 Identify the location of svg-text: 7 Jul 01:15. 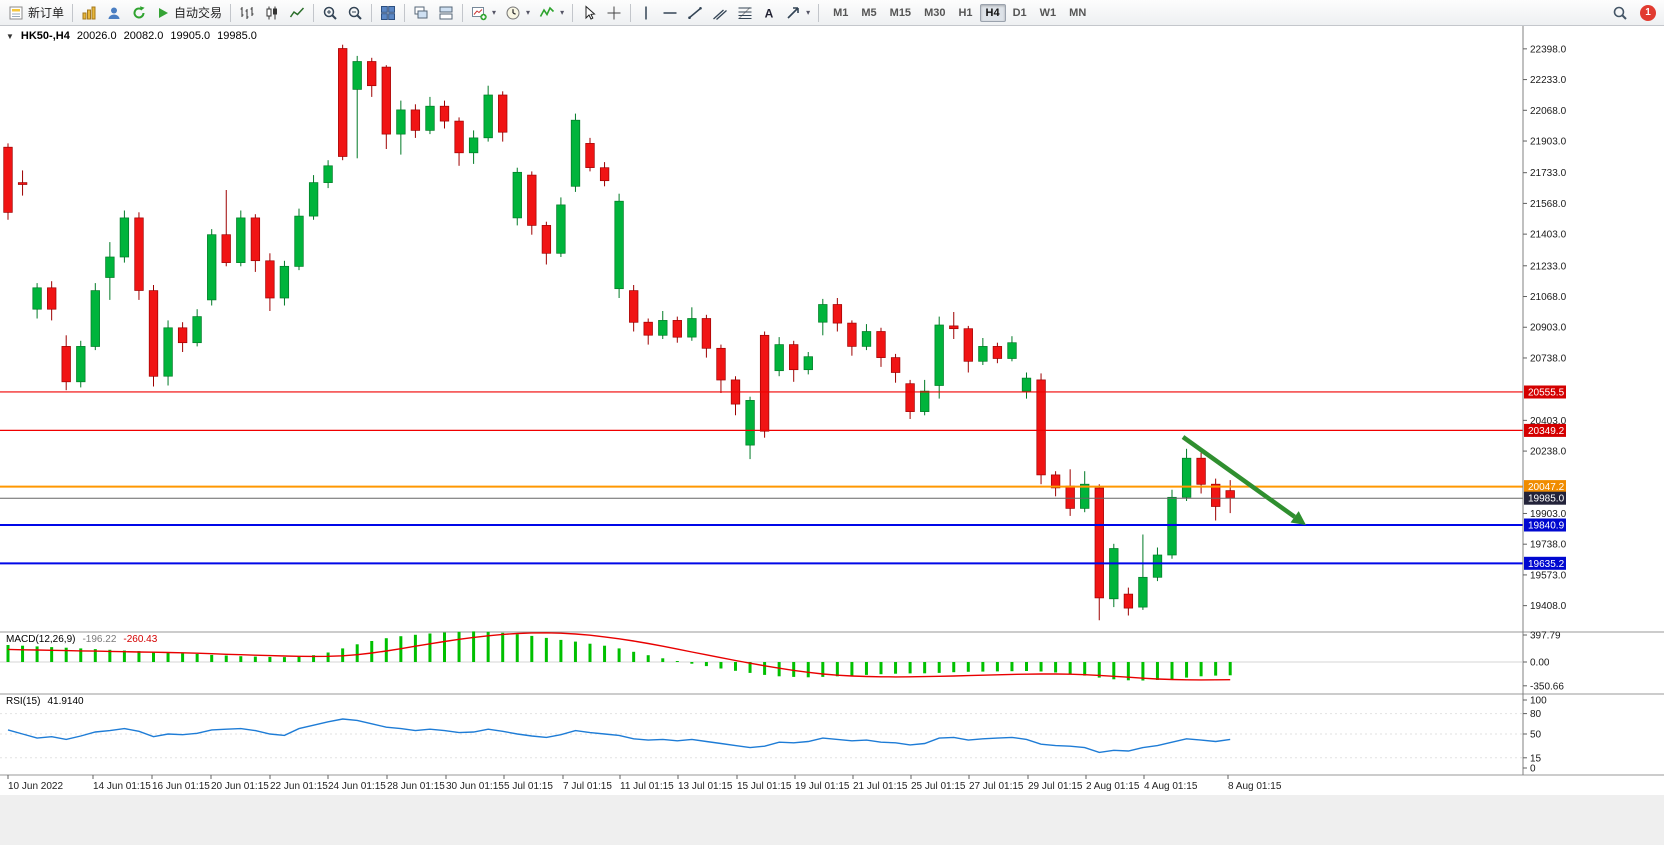
(587, 786).